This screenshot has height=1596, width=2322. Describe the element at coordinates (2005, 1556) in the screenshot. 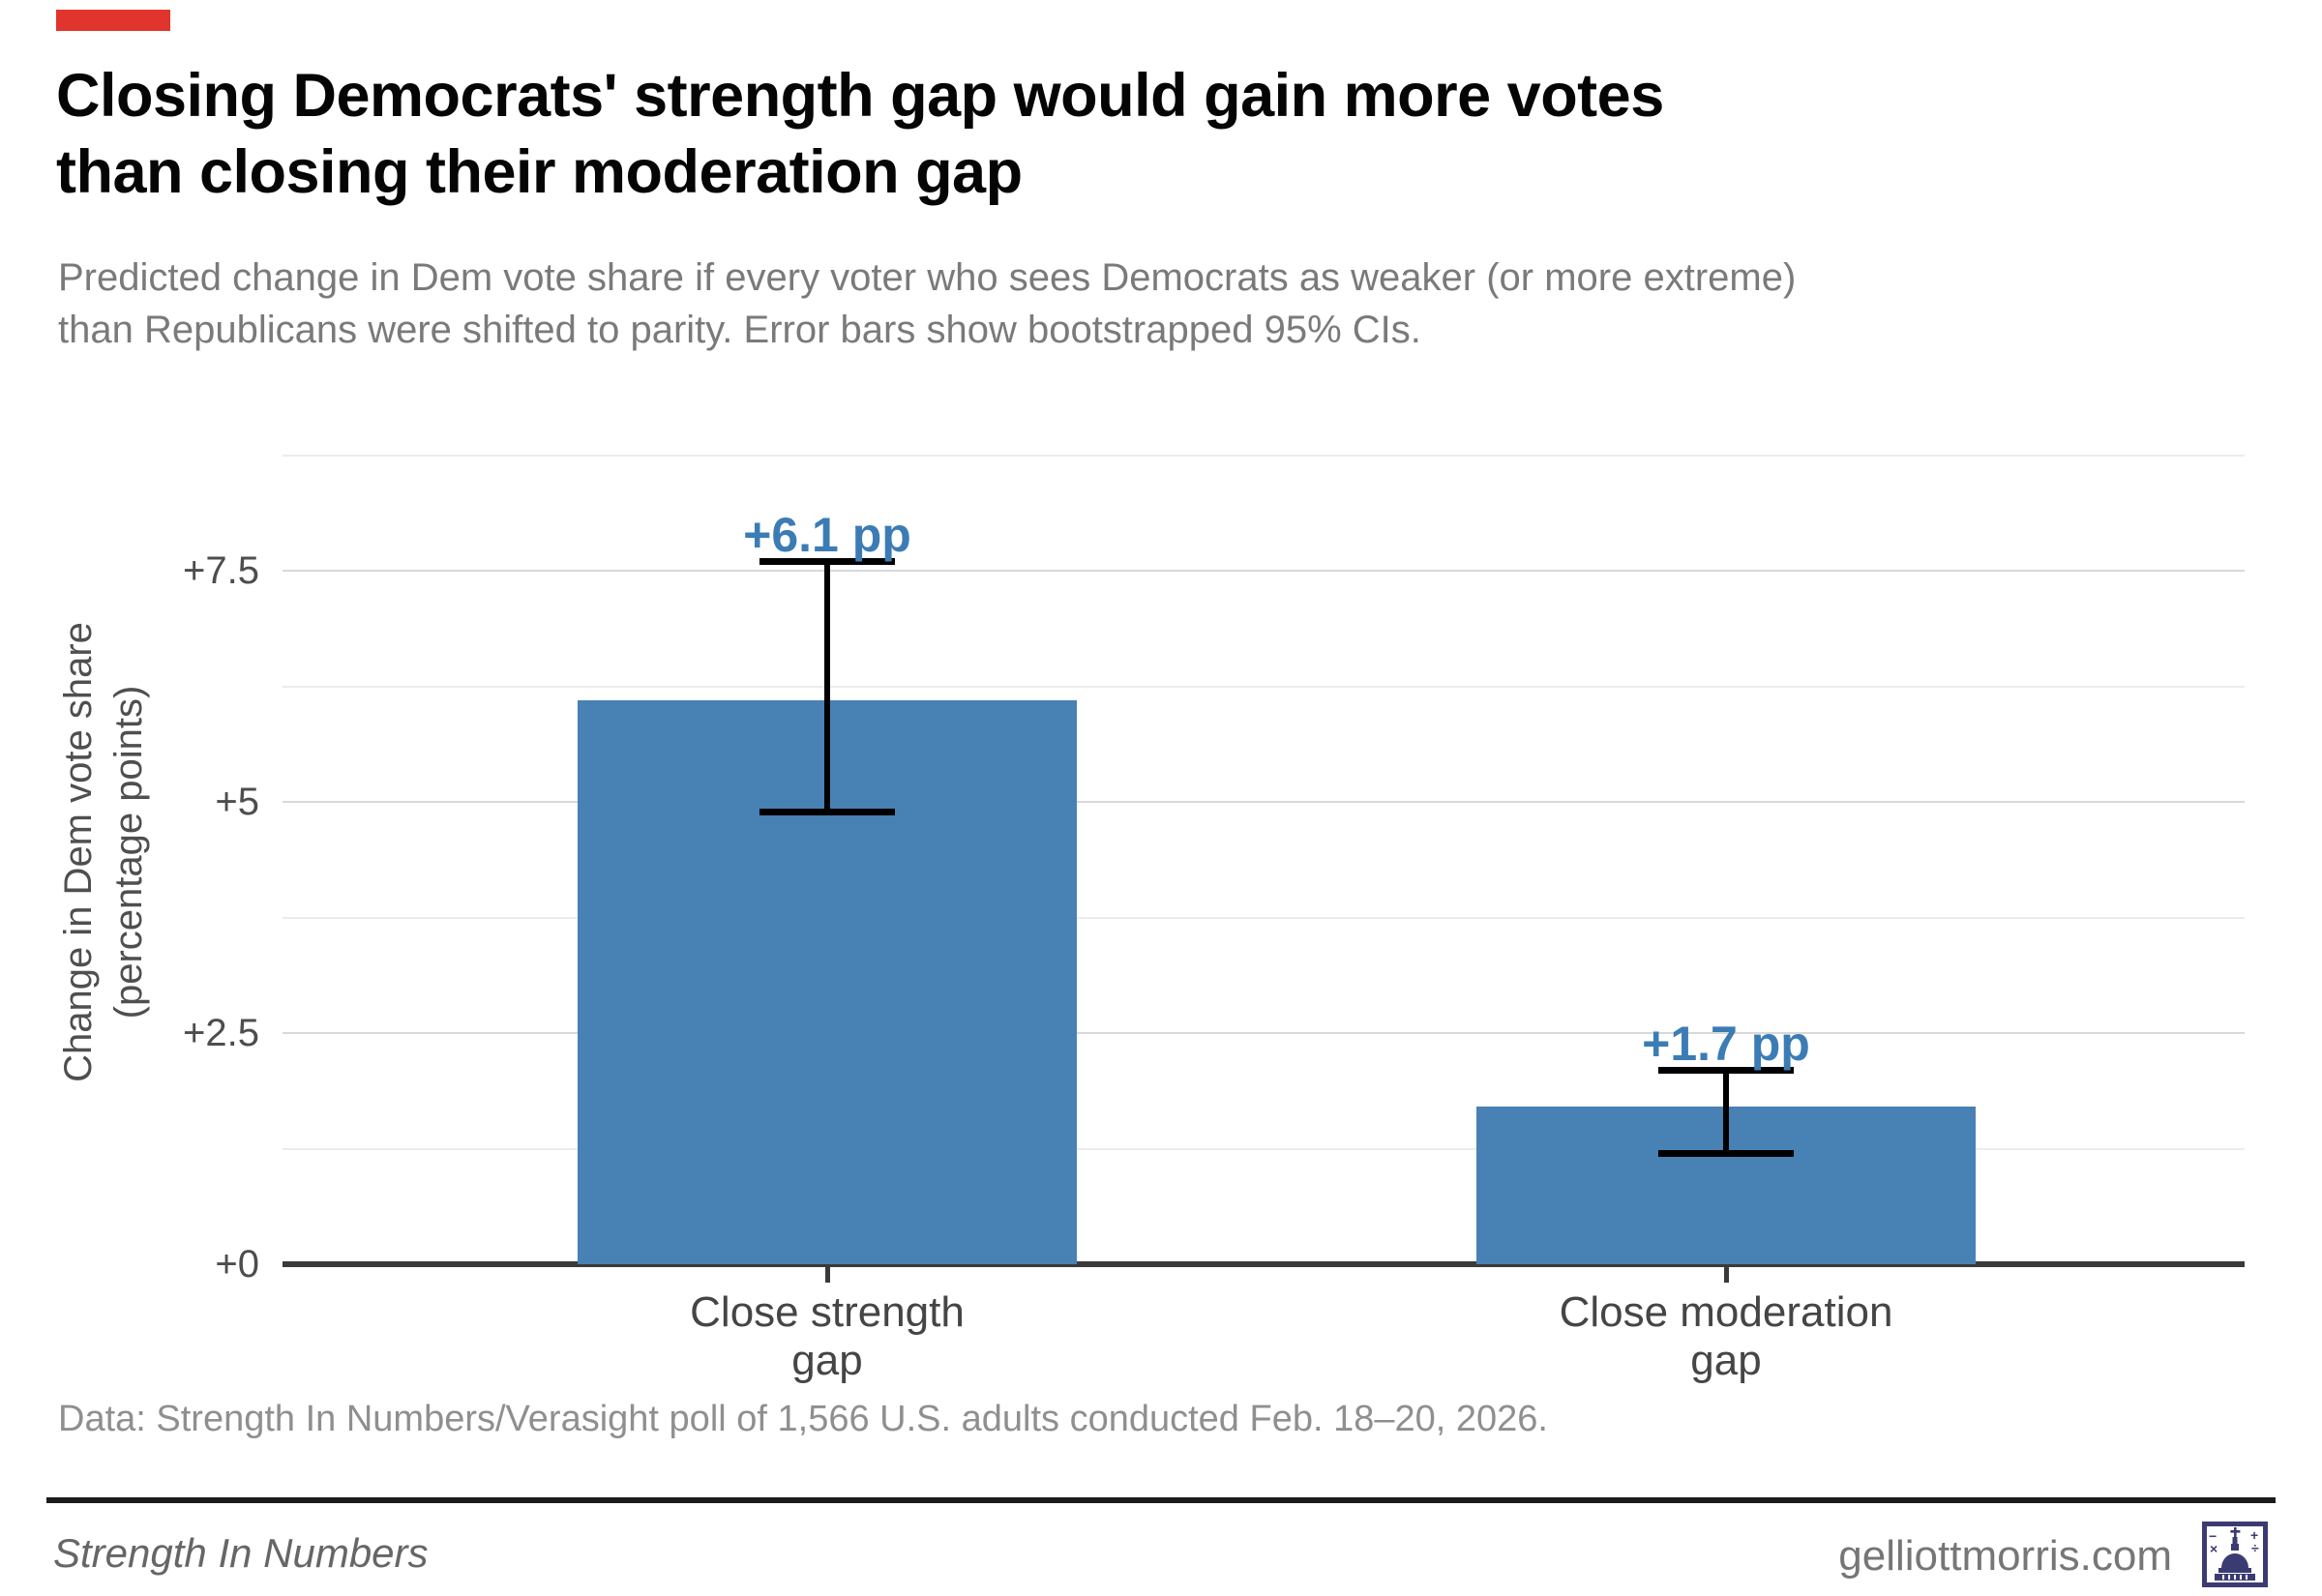

I see `footer-website-link: gelliottmorris.com` at that location.